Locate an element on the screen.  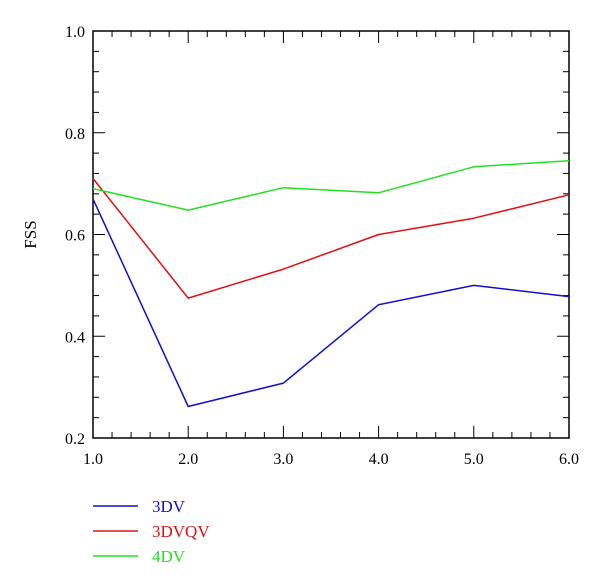
y-tick-label: 0.8 is located at coordinates (75, 134).